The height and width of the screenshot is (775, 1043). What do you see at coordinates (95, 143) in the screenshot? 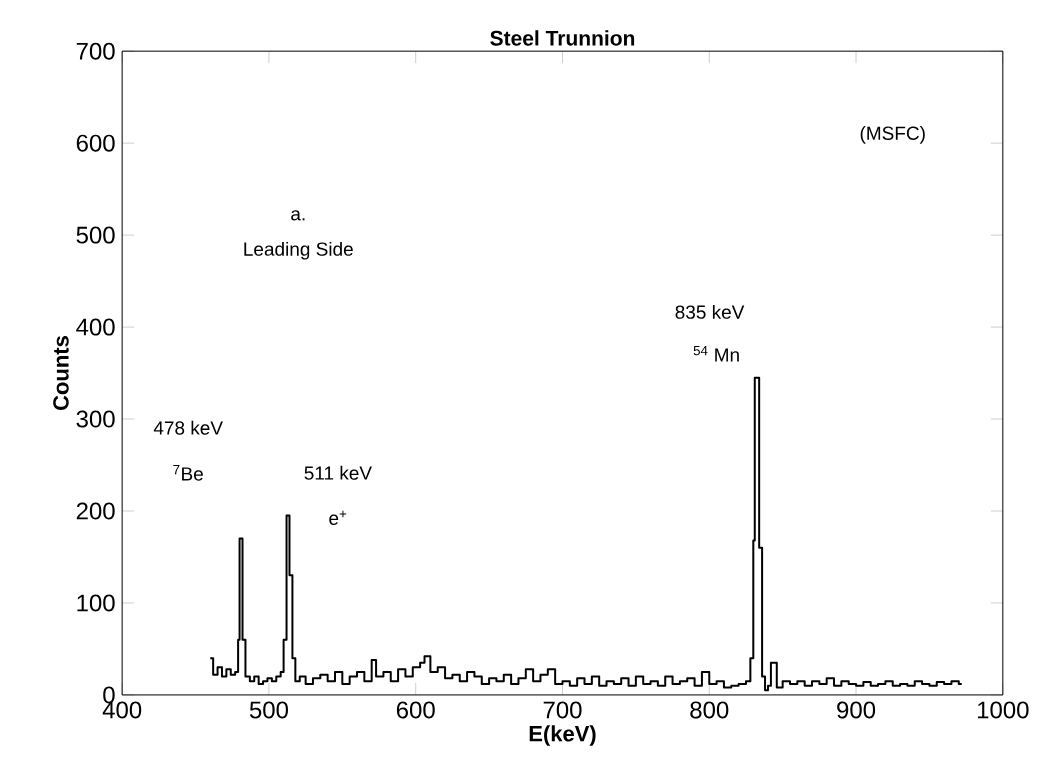
I see `y-tick-label: 600` at bounding box center [95, 143].